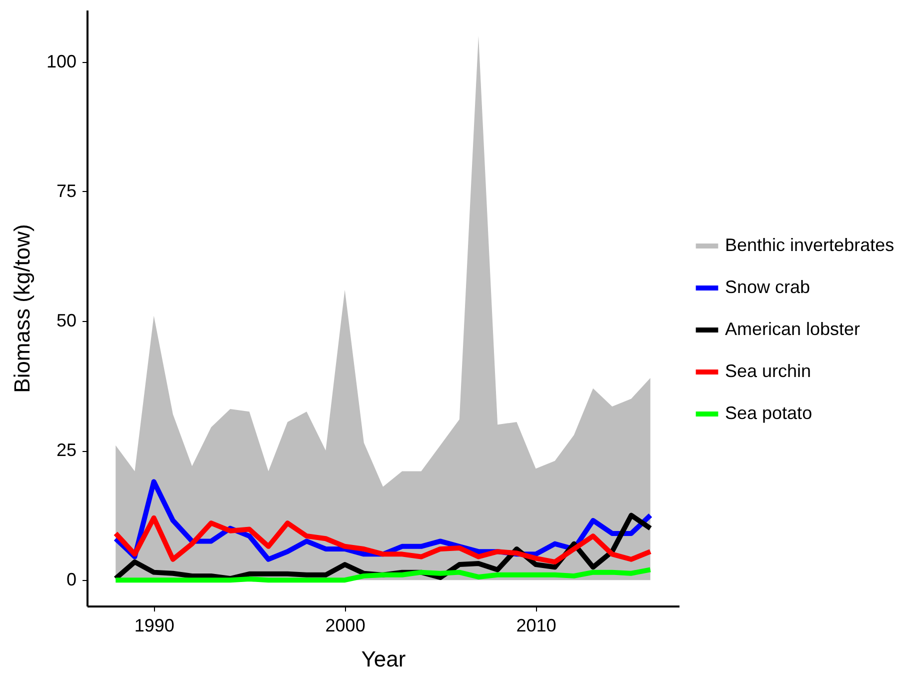 The image size is (919, 680). What do you see at coordinates (345, 626) in the screenshot?
I see `x-tick-label: 2000` at bounding box center [345, 626].